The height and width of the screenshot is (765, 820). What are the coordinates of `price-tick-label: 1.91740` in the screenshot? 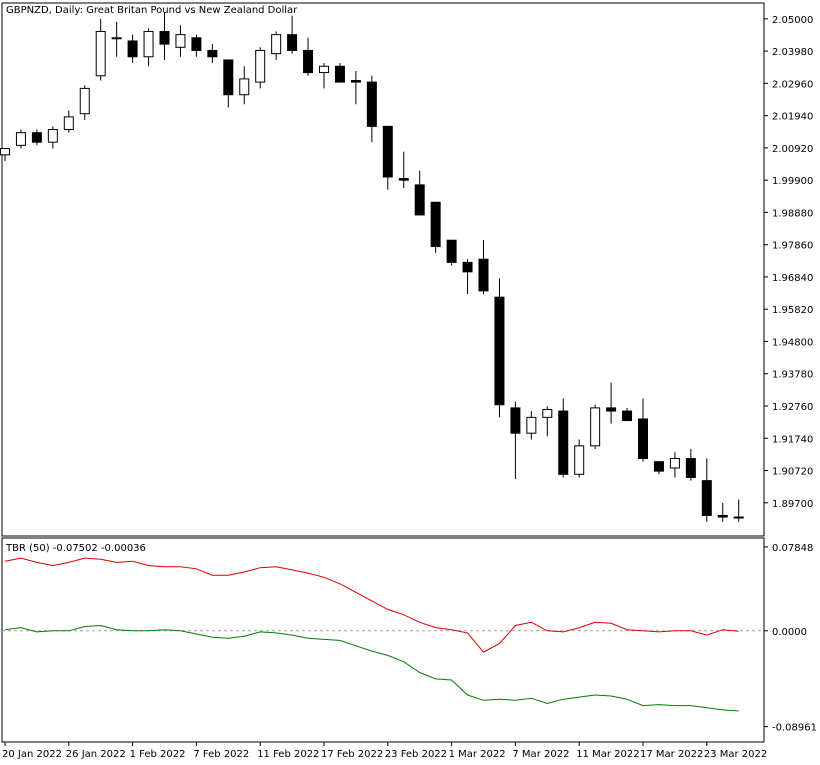 It's located at (792, 439).